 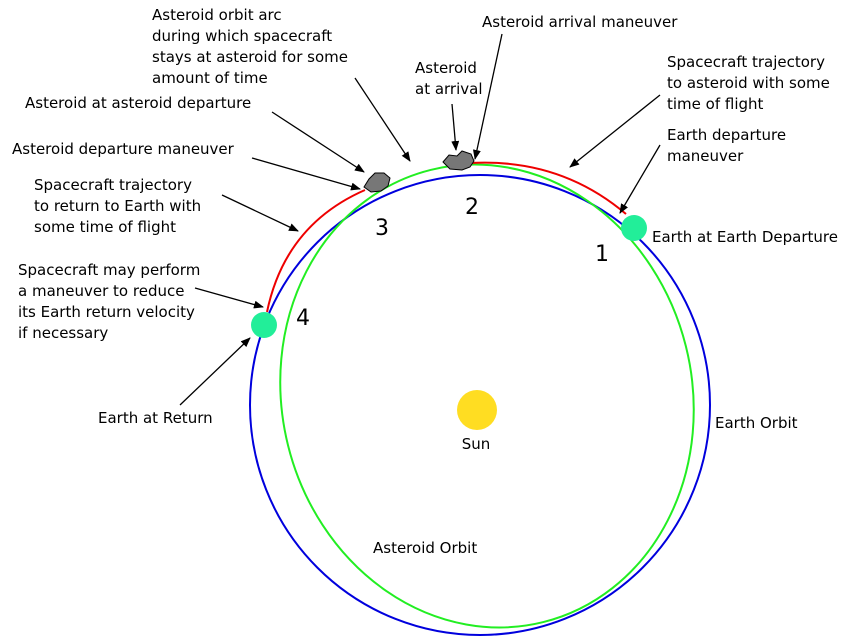 I want to click on label: maneuver, so click(x=705, y=156).